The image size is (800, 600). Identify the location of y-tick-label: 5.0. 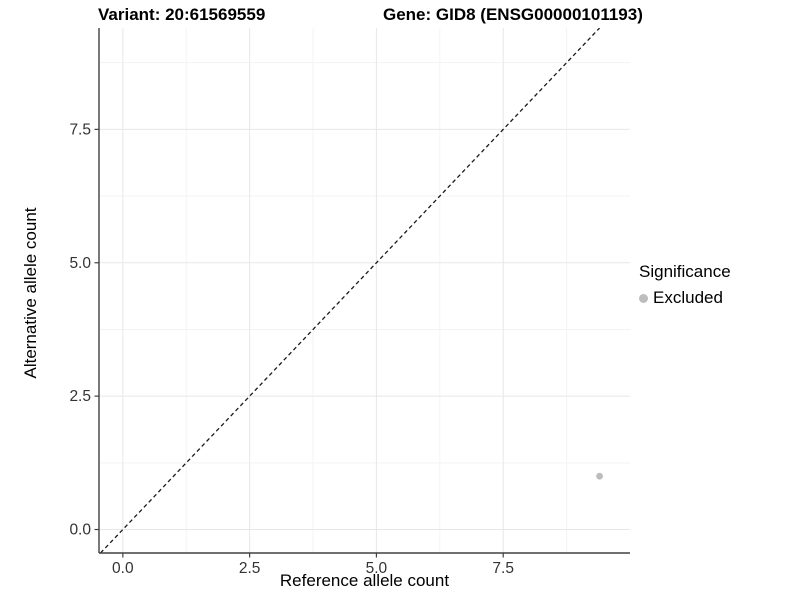
(80, 263).